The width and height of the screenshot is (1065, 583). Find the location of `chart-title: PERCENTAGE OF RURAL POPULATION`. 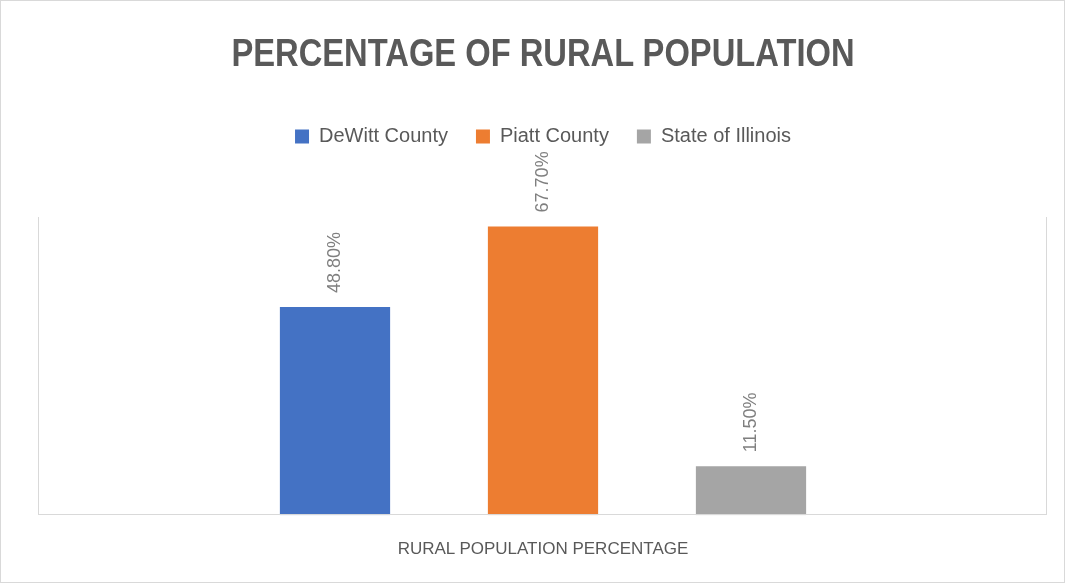

chart-title: PERCENTAGE OF RURAL POPULATION is located at coordinates (543, 53).